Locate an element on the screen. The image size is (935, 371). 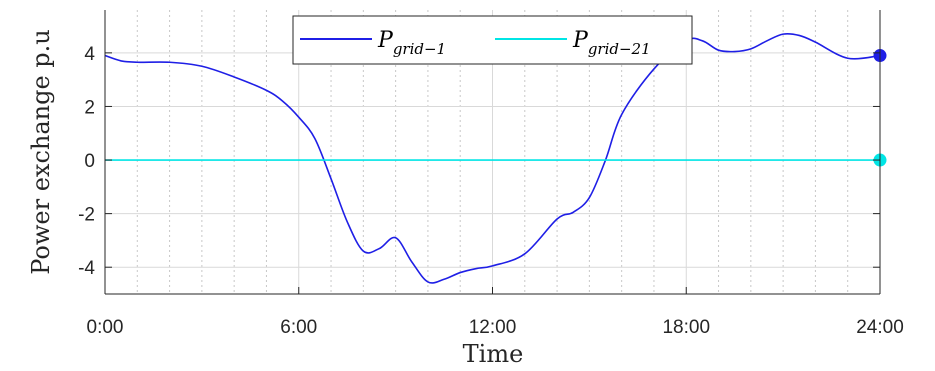
x-axis-title: Time is located at coordinates (493, 354).